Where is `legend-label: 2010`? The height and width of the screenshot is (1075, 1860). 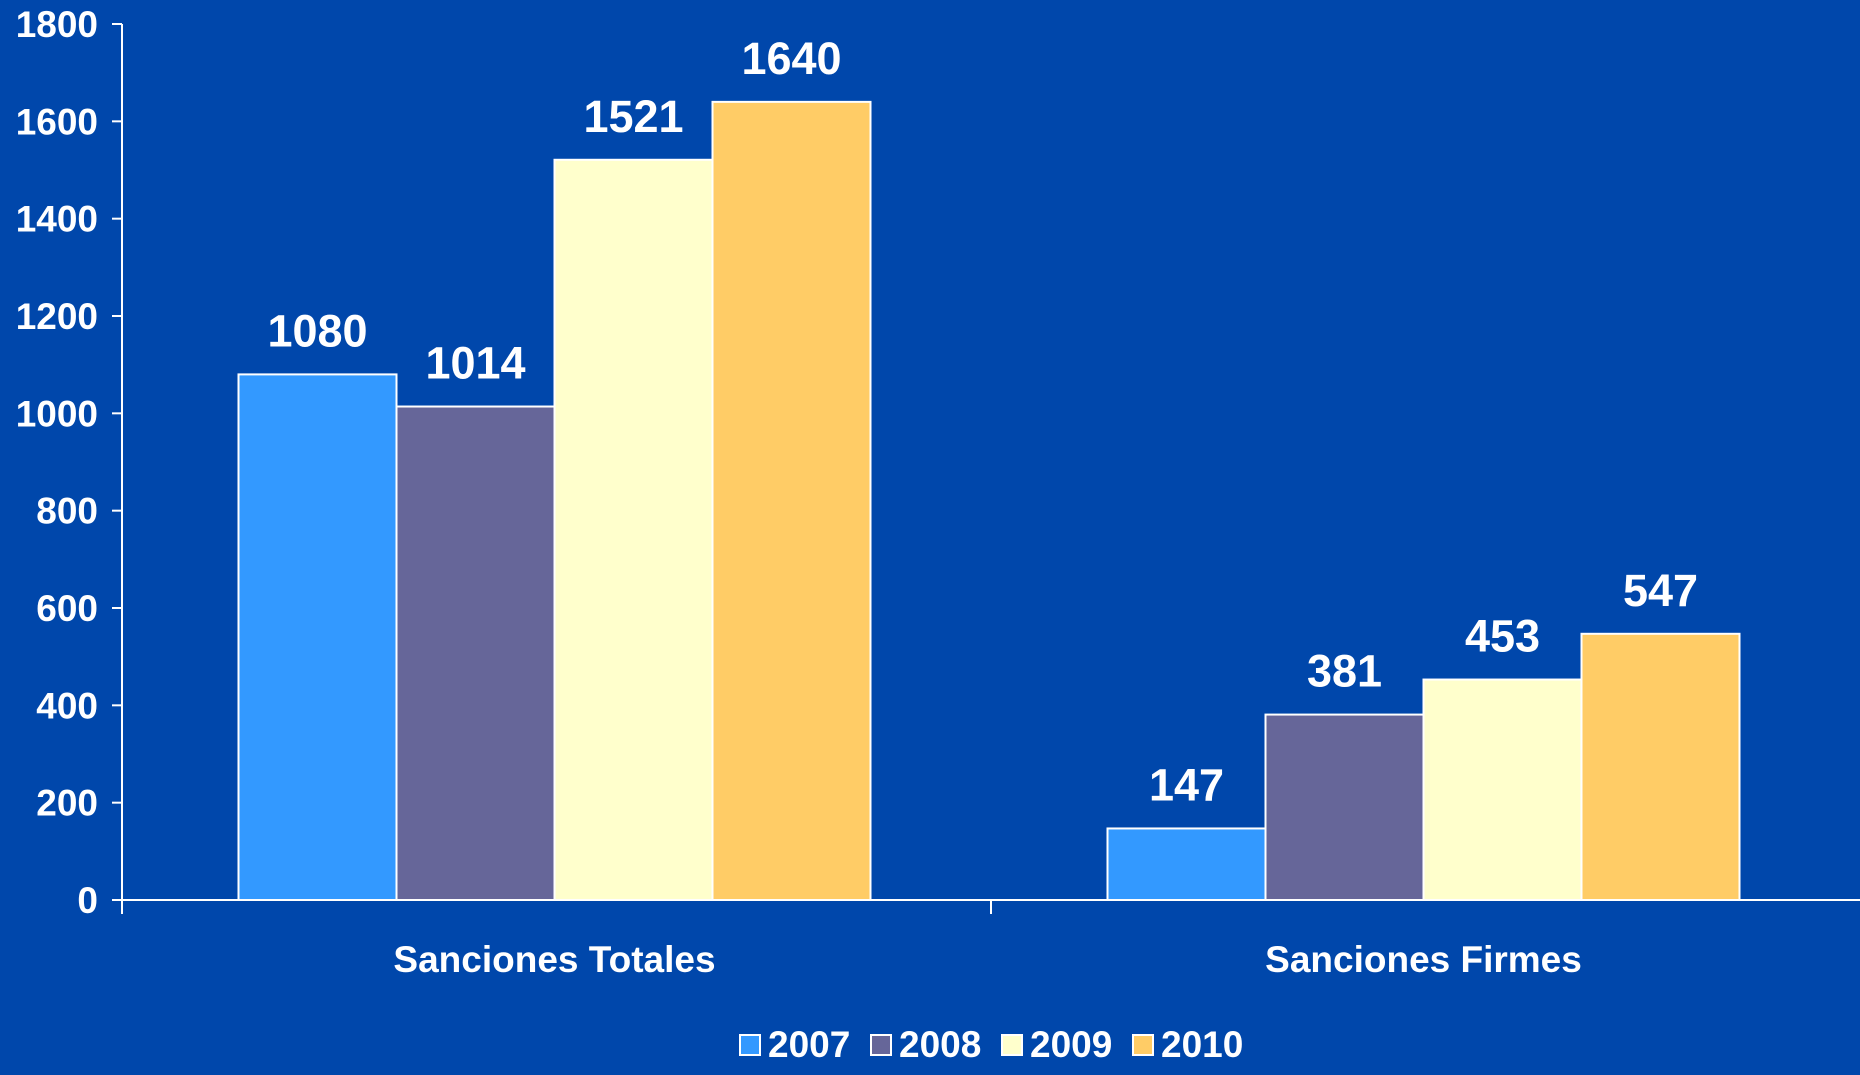
legend-label: 2010 is located at coordinates (1202, 1044).